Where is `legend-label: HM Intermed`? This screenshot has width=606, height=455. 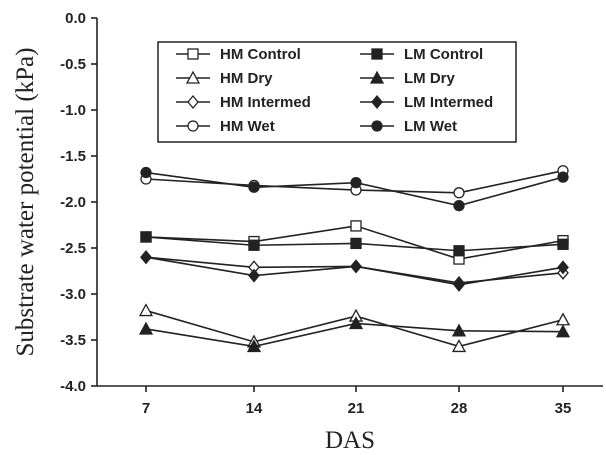
legend-label: HM Intermed is located at coordinates (265, 102).